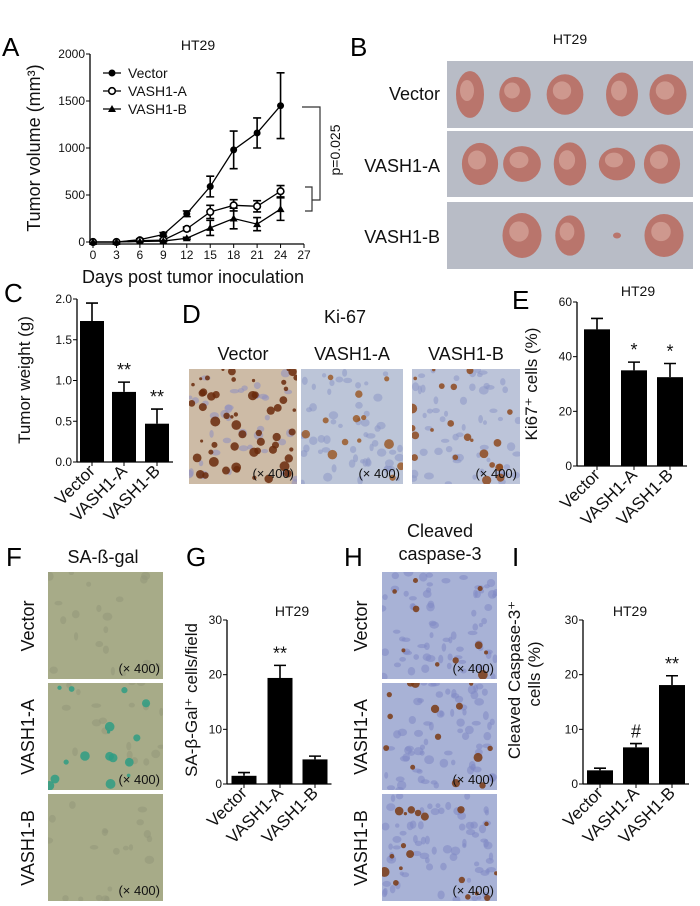 This screenshot has height=906, width=700. What do you see at coordinates (63, 299) in the screenshot?
I see `y-tick-label: 2.0` at bounding box center [63, 299].